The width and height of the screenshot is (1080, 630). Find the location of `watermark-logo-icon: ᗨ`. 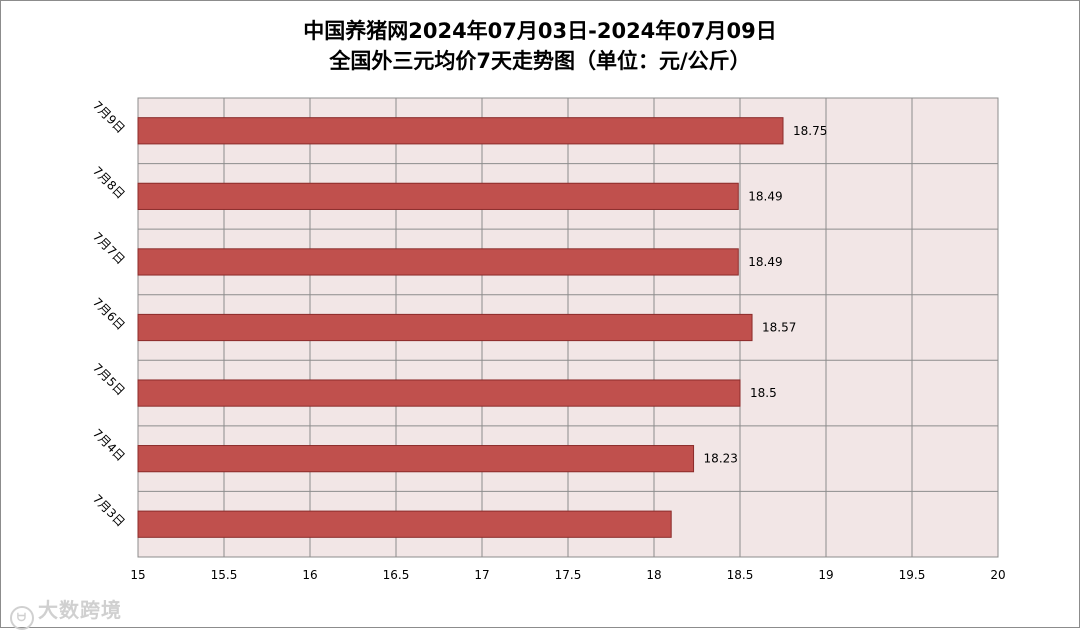

watermark-logo-icon: ᗨ is located at coordinates (22, 618).